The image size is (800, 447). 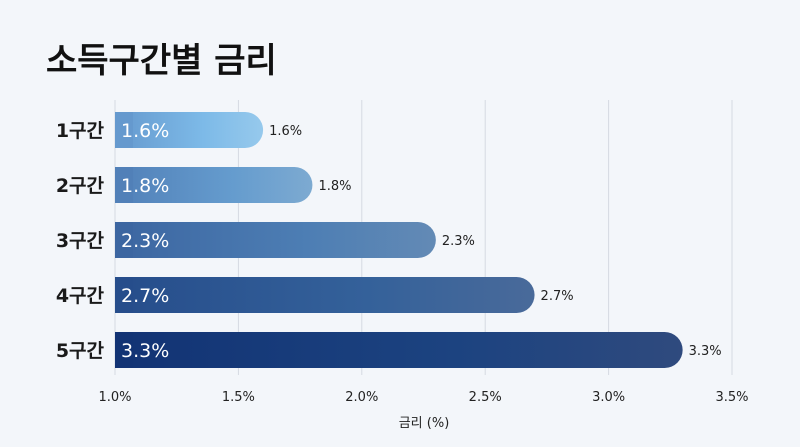 I want to click on x-tick-label: 3.0%, so click(x=608, y=397).